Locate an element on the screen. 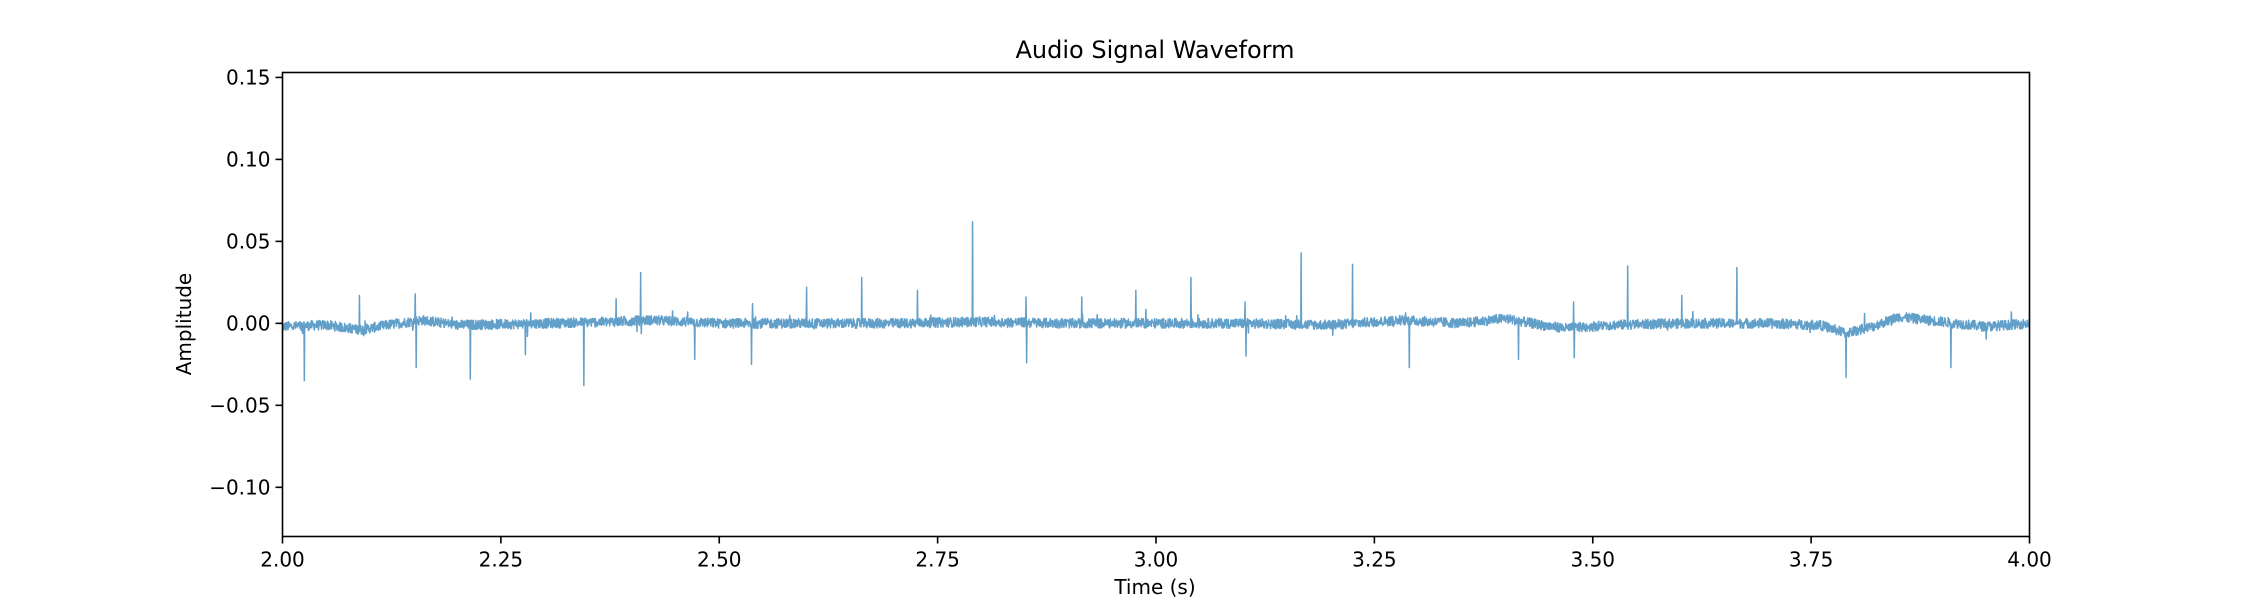 The image size is (2250, 604). x-axis: 2.00 2.25 2.50 2.75 3.00 3.25 3.50 3.75 4.00 is located at coordinates (1156, 554).